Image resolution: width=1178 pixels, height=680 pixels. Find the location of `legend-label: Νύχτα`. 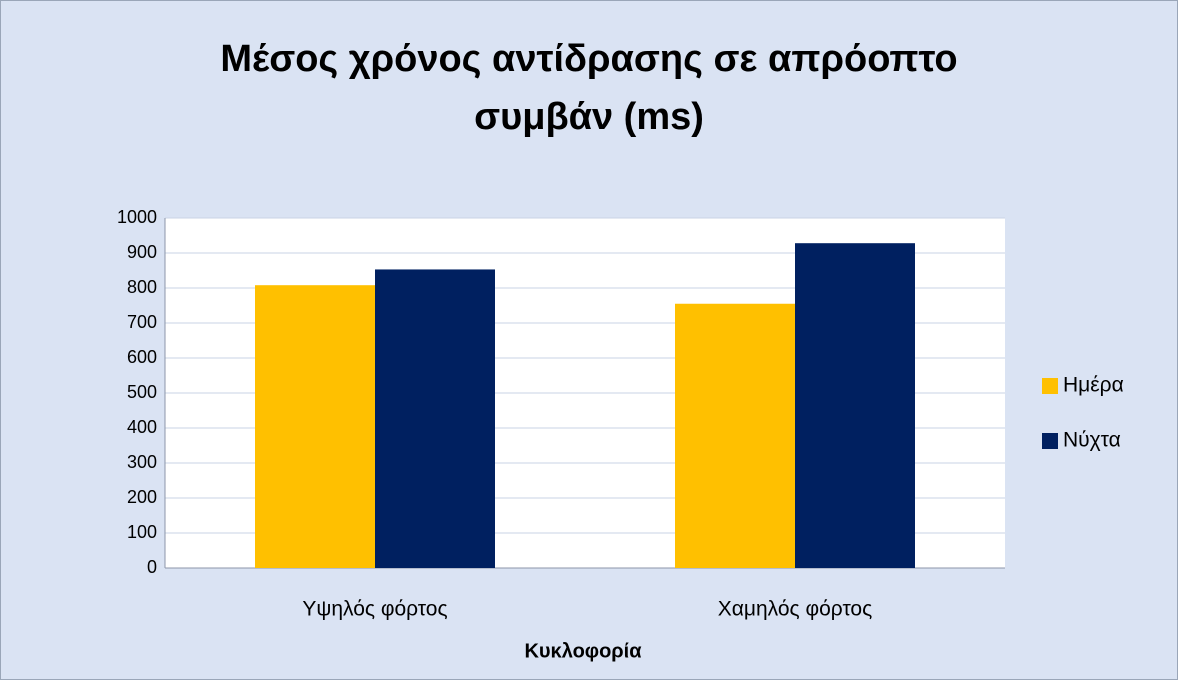

legend-label: Νύχτα is located at coordinates (1092, 440).